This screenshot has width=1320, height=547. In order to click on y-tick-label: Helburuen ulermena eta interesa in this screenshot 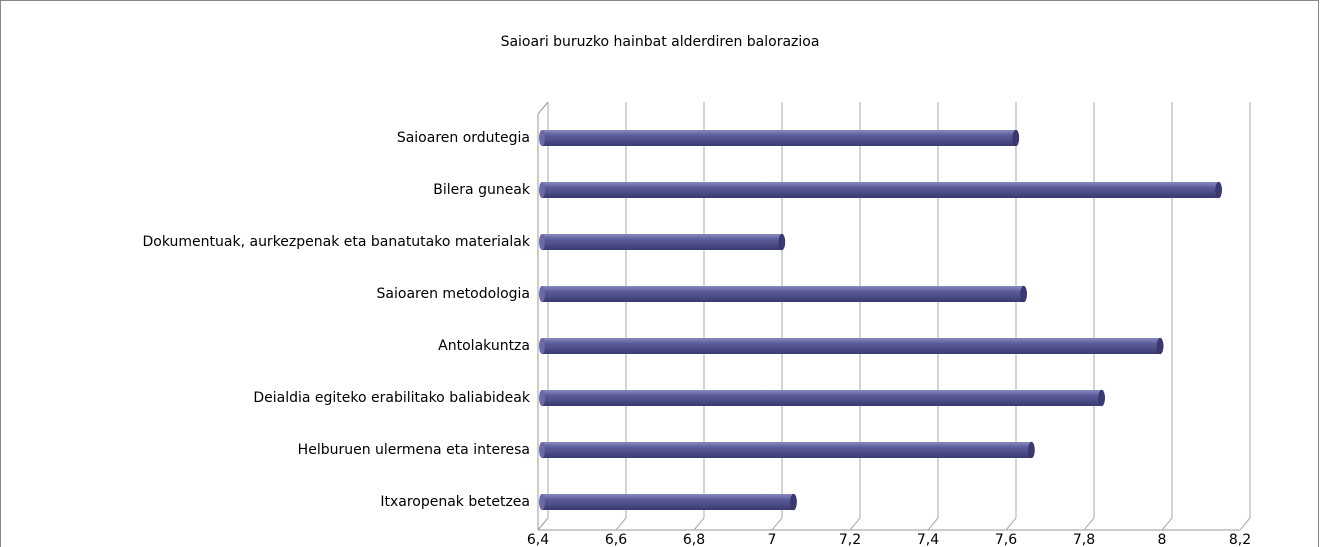, I will do `click(414, 450)`.